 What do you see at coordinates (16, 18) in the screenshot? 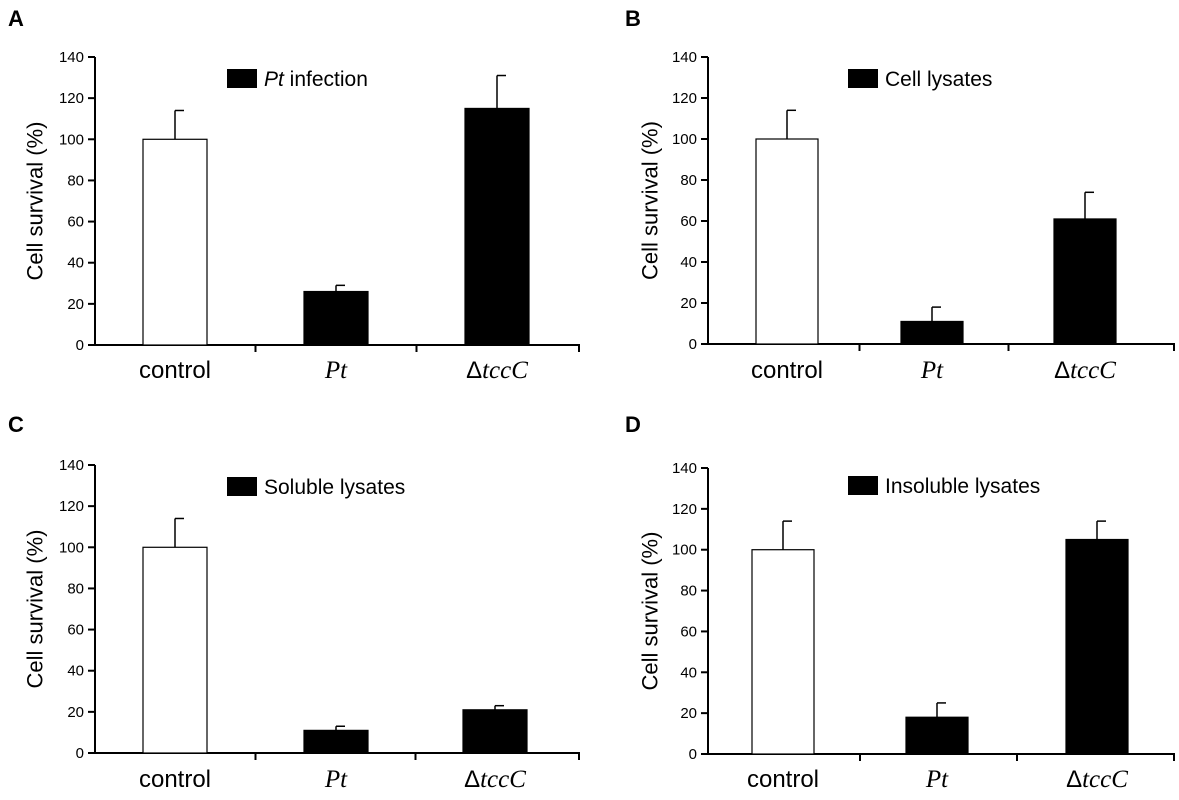
I see `panel-letter: A` at bounding box center [16, 18].